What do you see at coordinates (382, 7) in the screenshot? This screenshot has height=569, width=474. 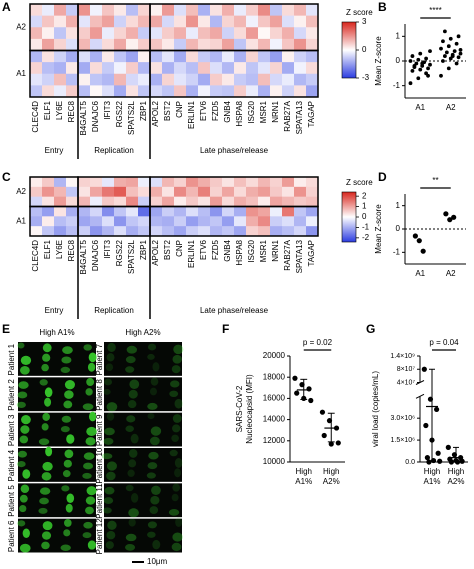 I see `panel-letter: B` at bounding box center [382, 7].